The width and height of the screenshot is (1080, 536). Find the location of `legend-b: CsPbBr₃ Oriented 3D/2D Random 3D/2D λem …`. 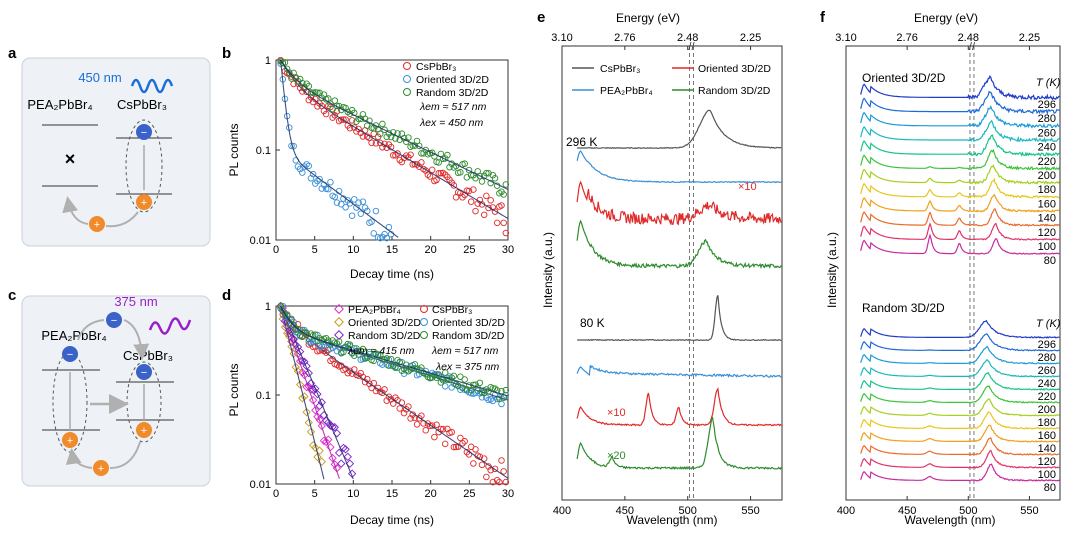

legend-b: CsPbBr₃ Oriented 3D/2D Random 3D/2D λem … is located at coordinates (446, 95).